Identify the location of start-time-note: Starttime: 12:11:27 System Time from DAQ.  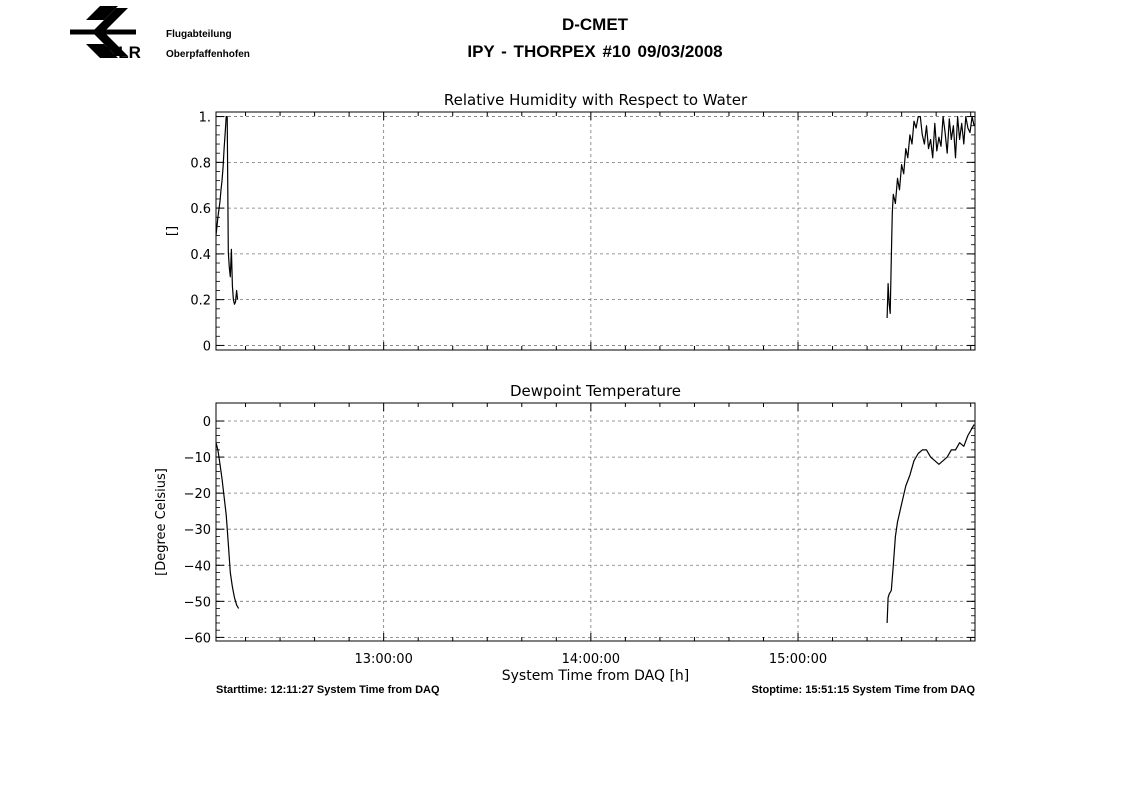
(328, 690).